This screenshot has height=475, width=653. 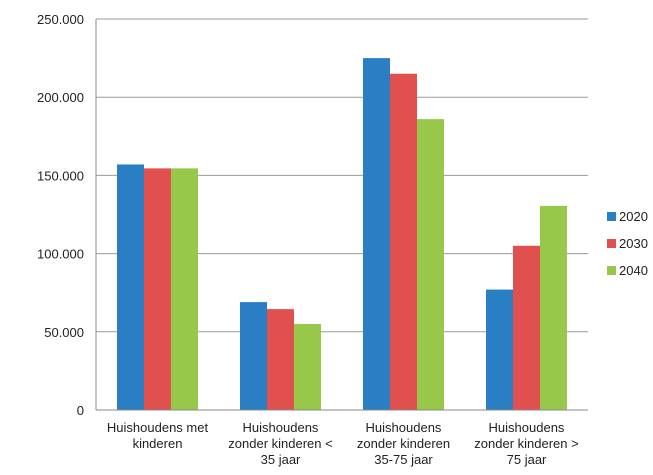 I want to click on category-label-line: kinderen, so click(x=158, y=443).